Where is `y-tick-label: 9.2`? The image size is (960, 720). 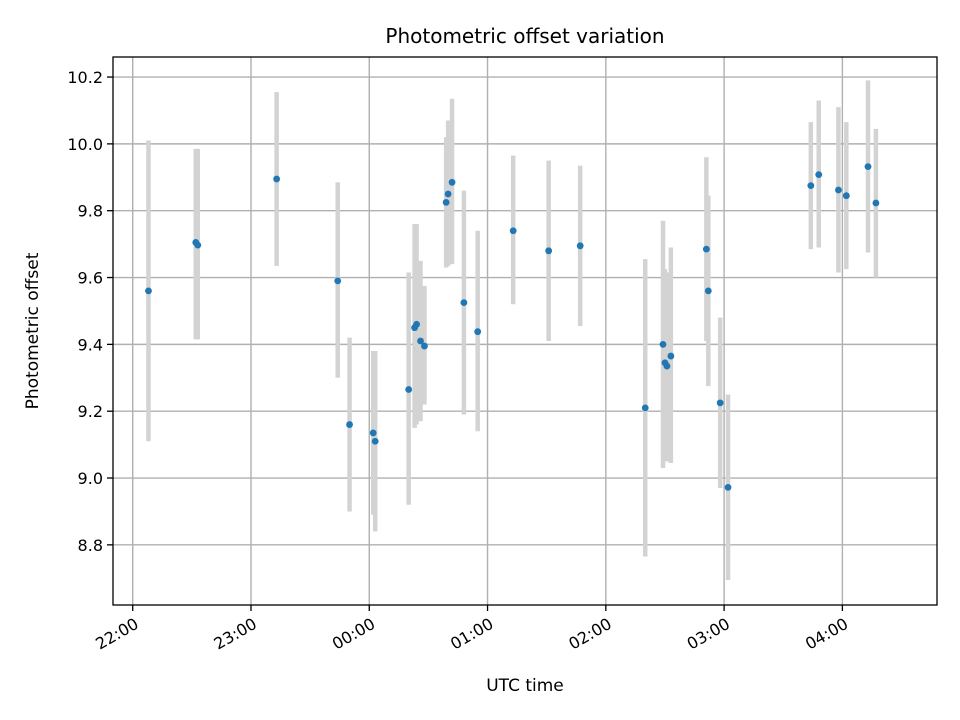 y-tick-label: 9.2 is located at coordinates (90, 411).